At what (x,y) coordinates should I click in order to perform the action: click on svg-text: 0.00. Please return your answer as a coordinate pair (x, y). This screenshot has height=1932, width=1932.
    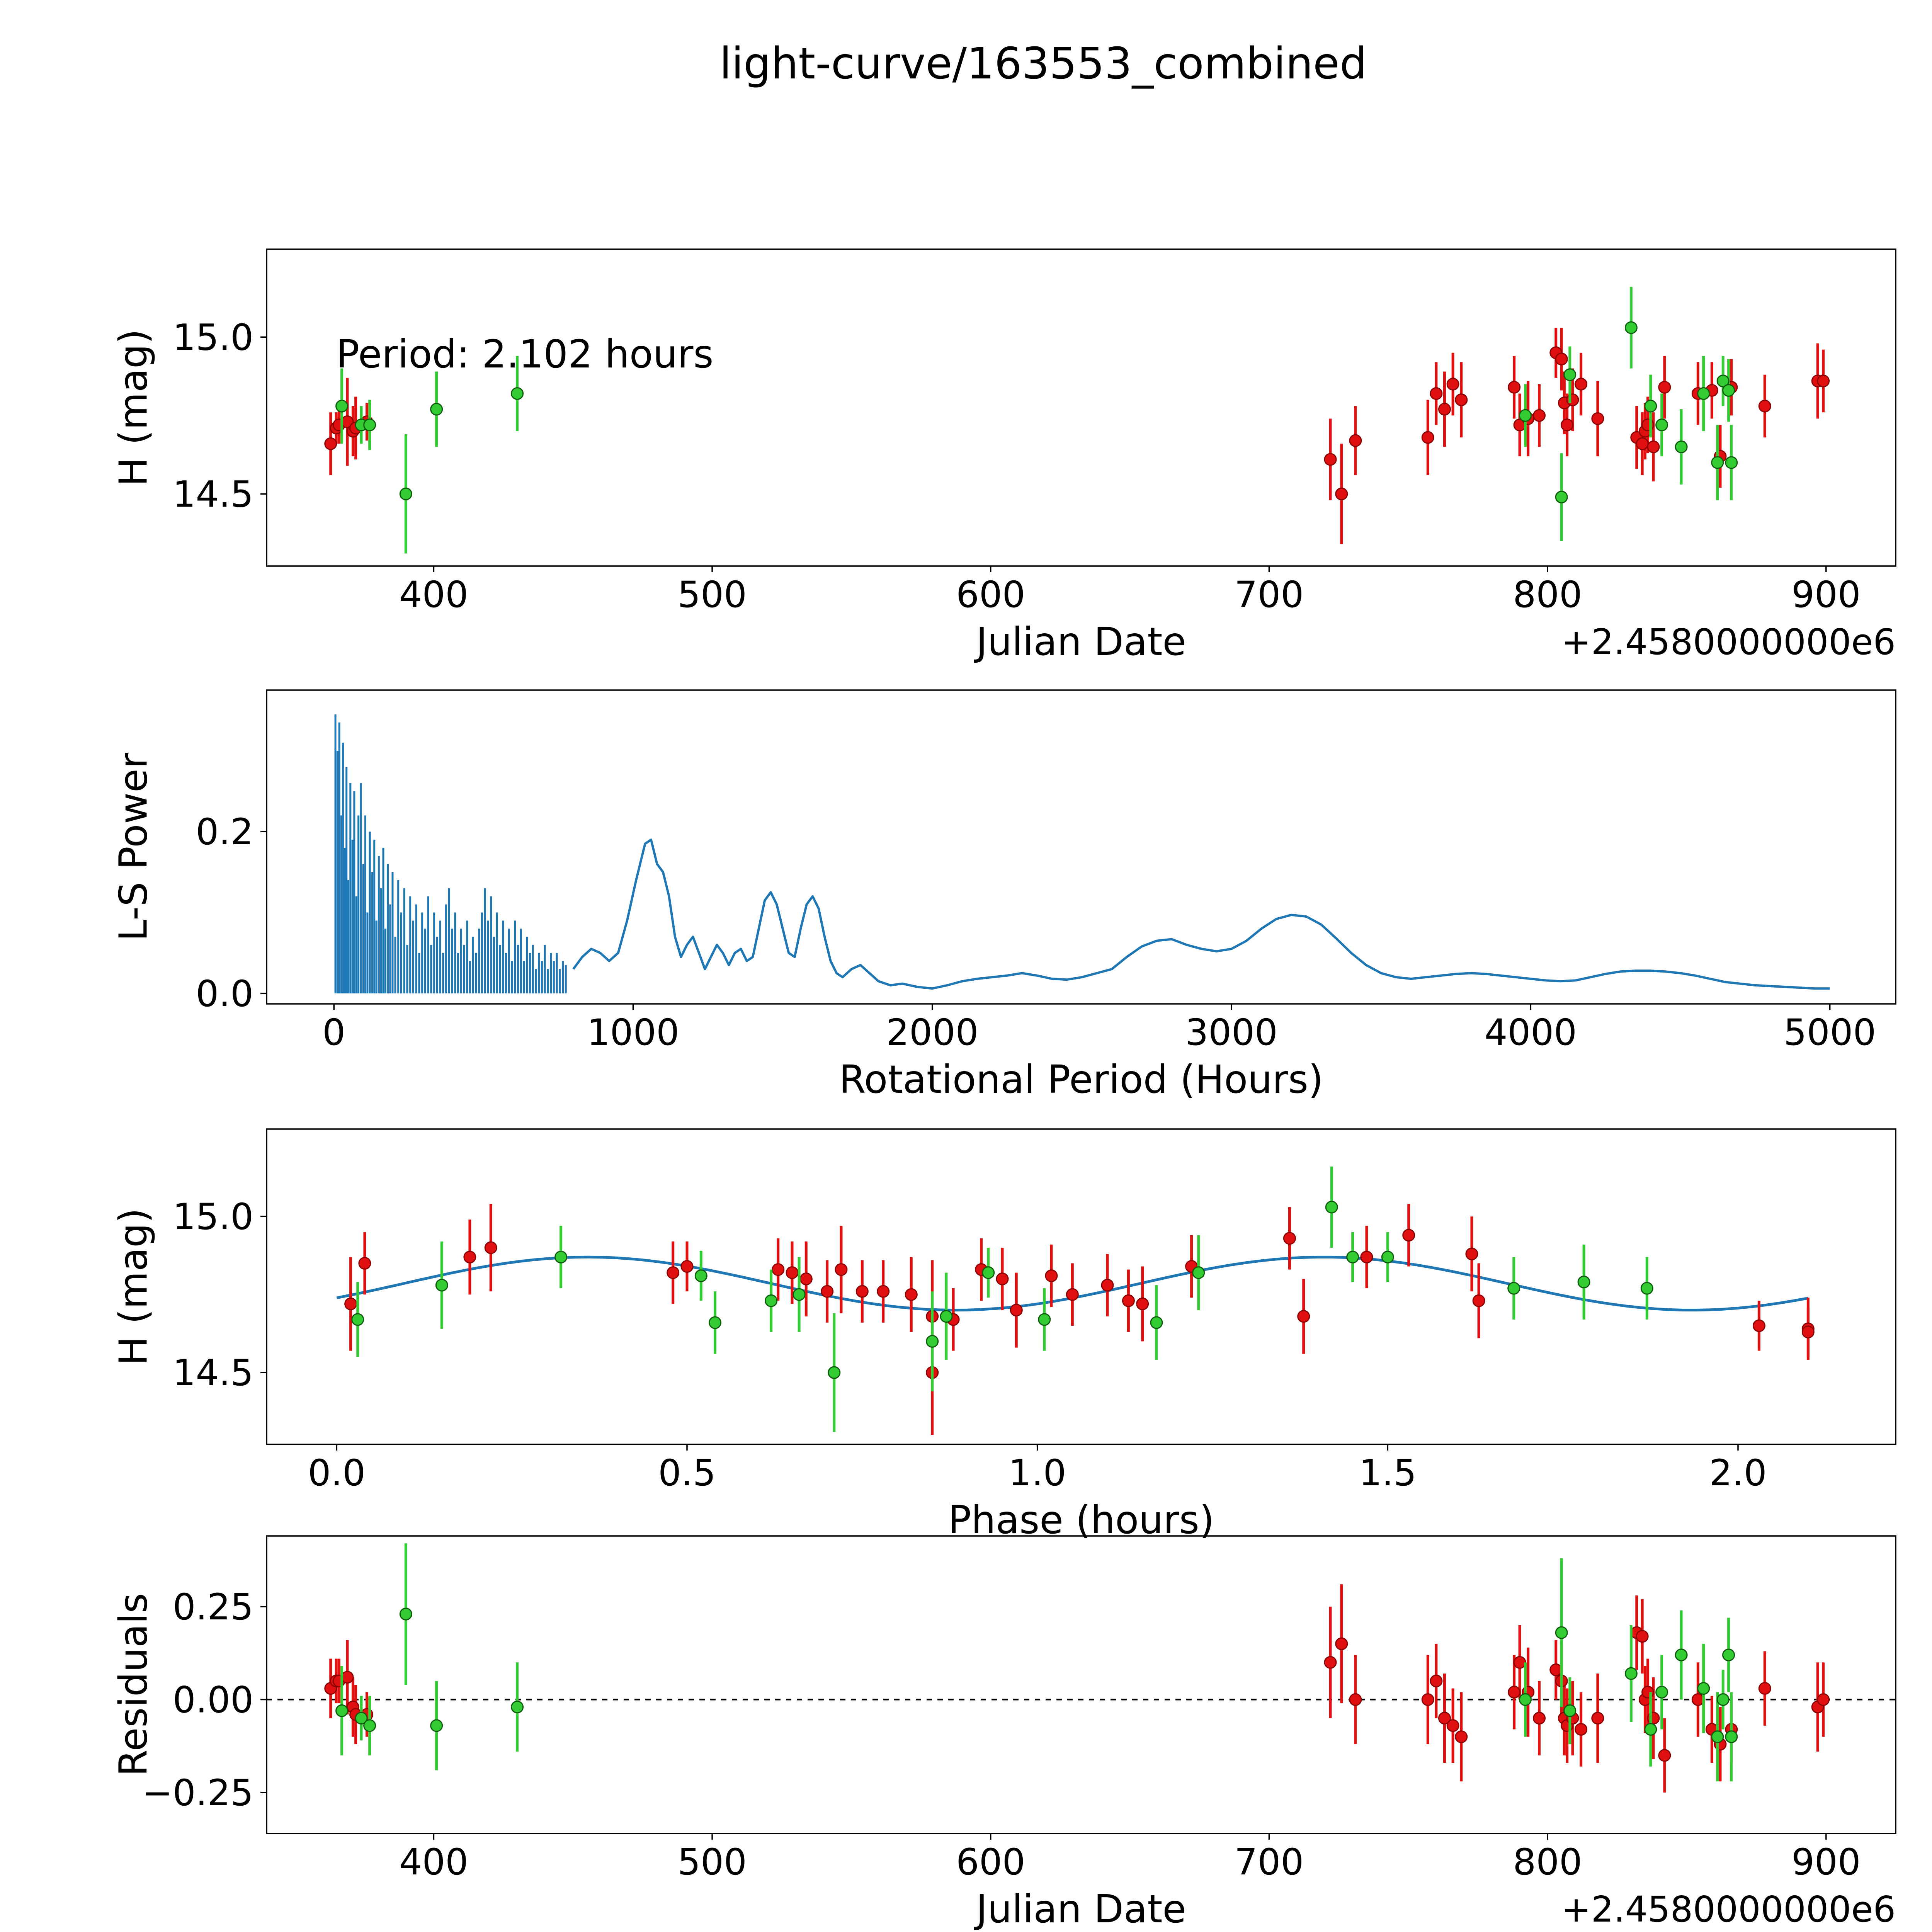
    Looking at the image, I should click on (213, 1700).